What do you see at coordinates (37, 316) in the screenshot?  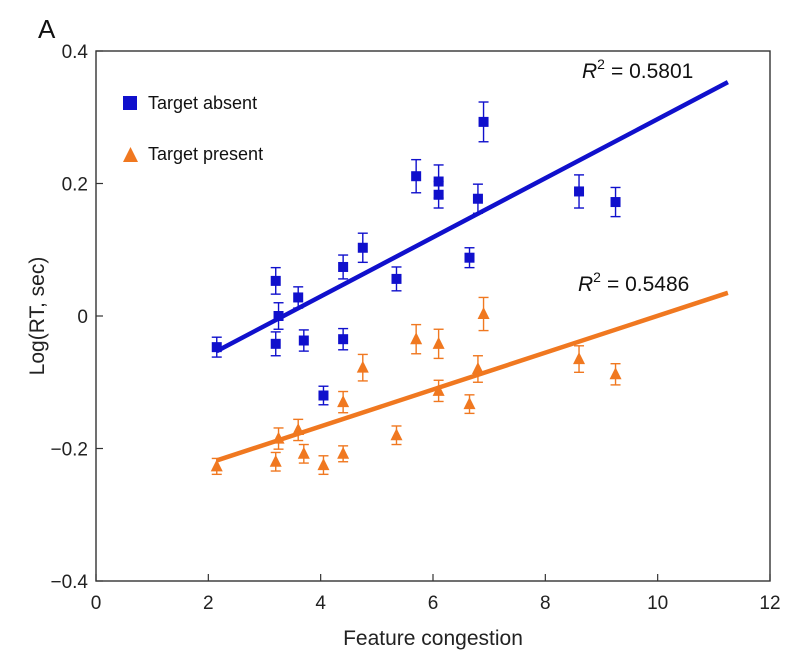 I see `y-axis-label: Log(RT, sec)` at bounding box center [37, 316].